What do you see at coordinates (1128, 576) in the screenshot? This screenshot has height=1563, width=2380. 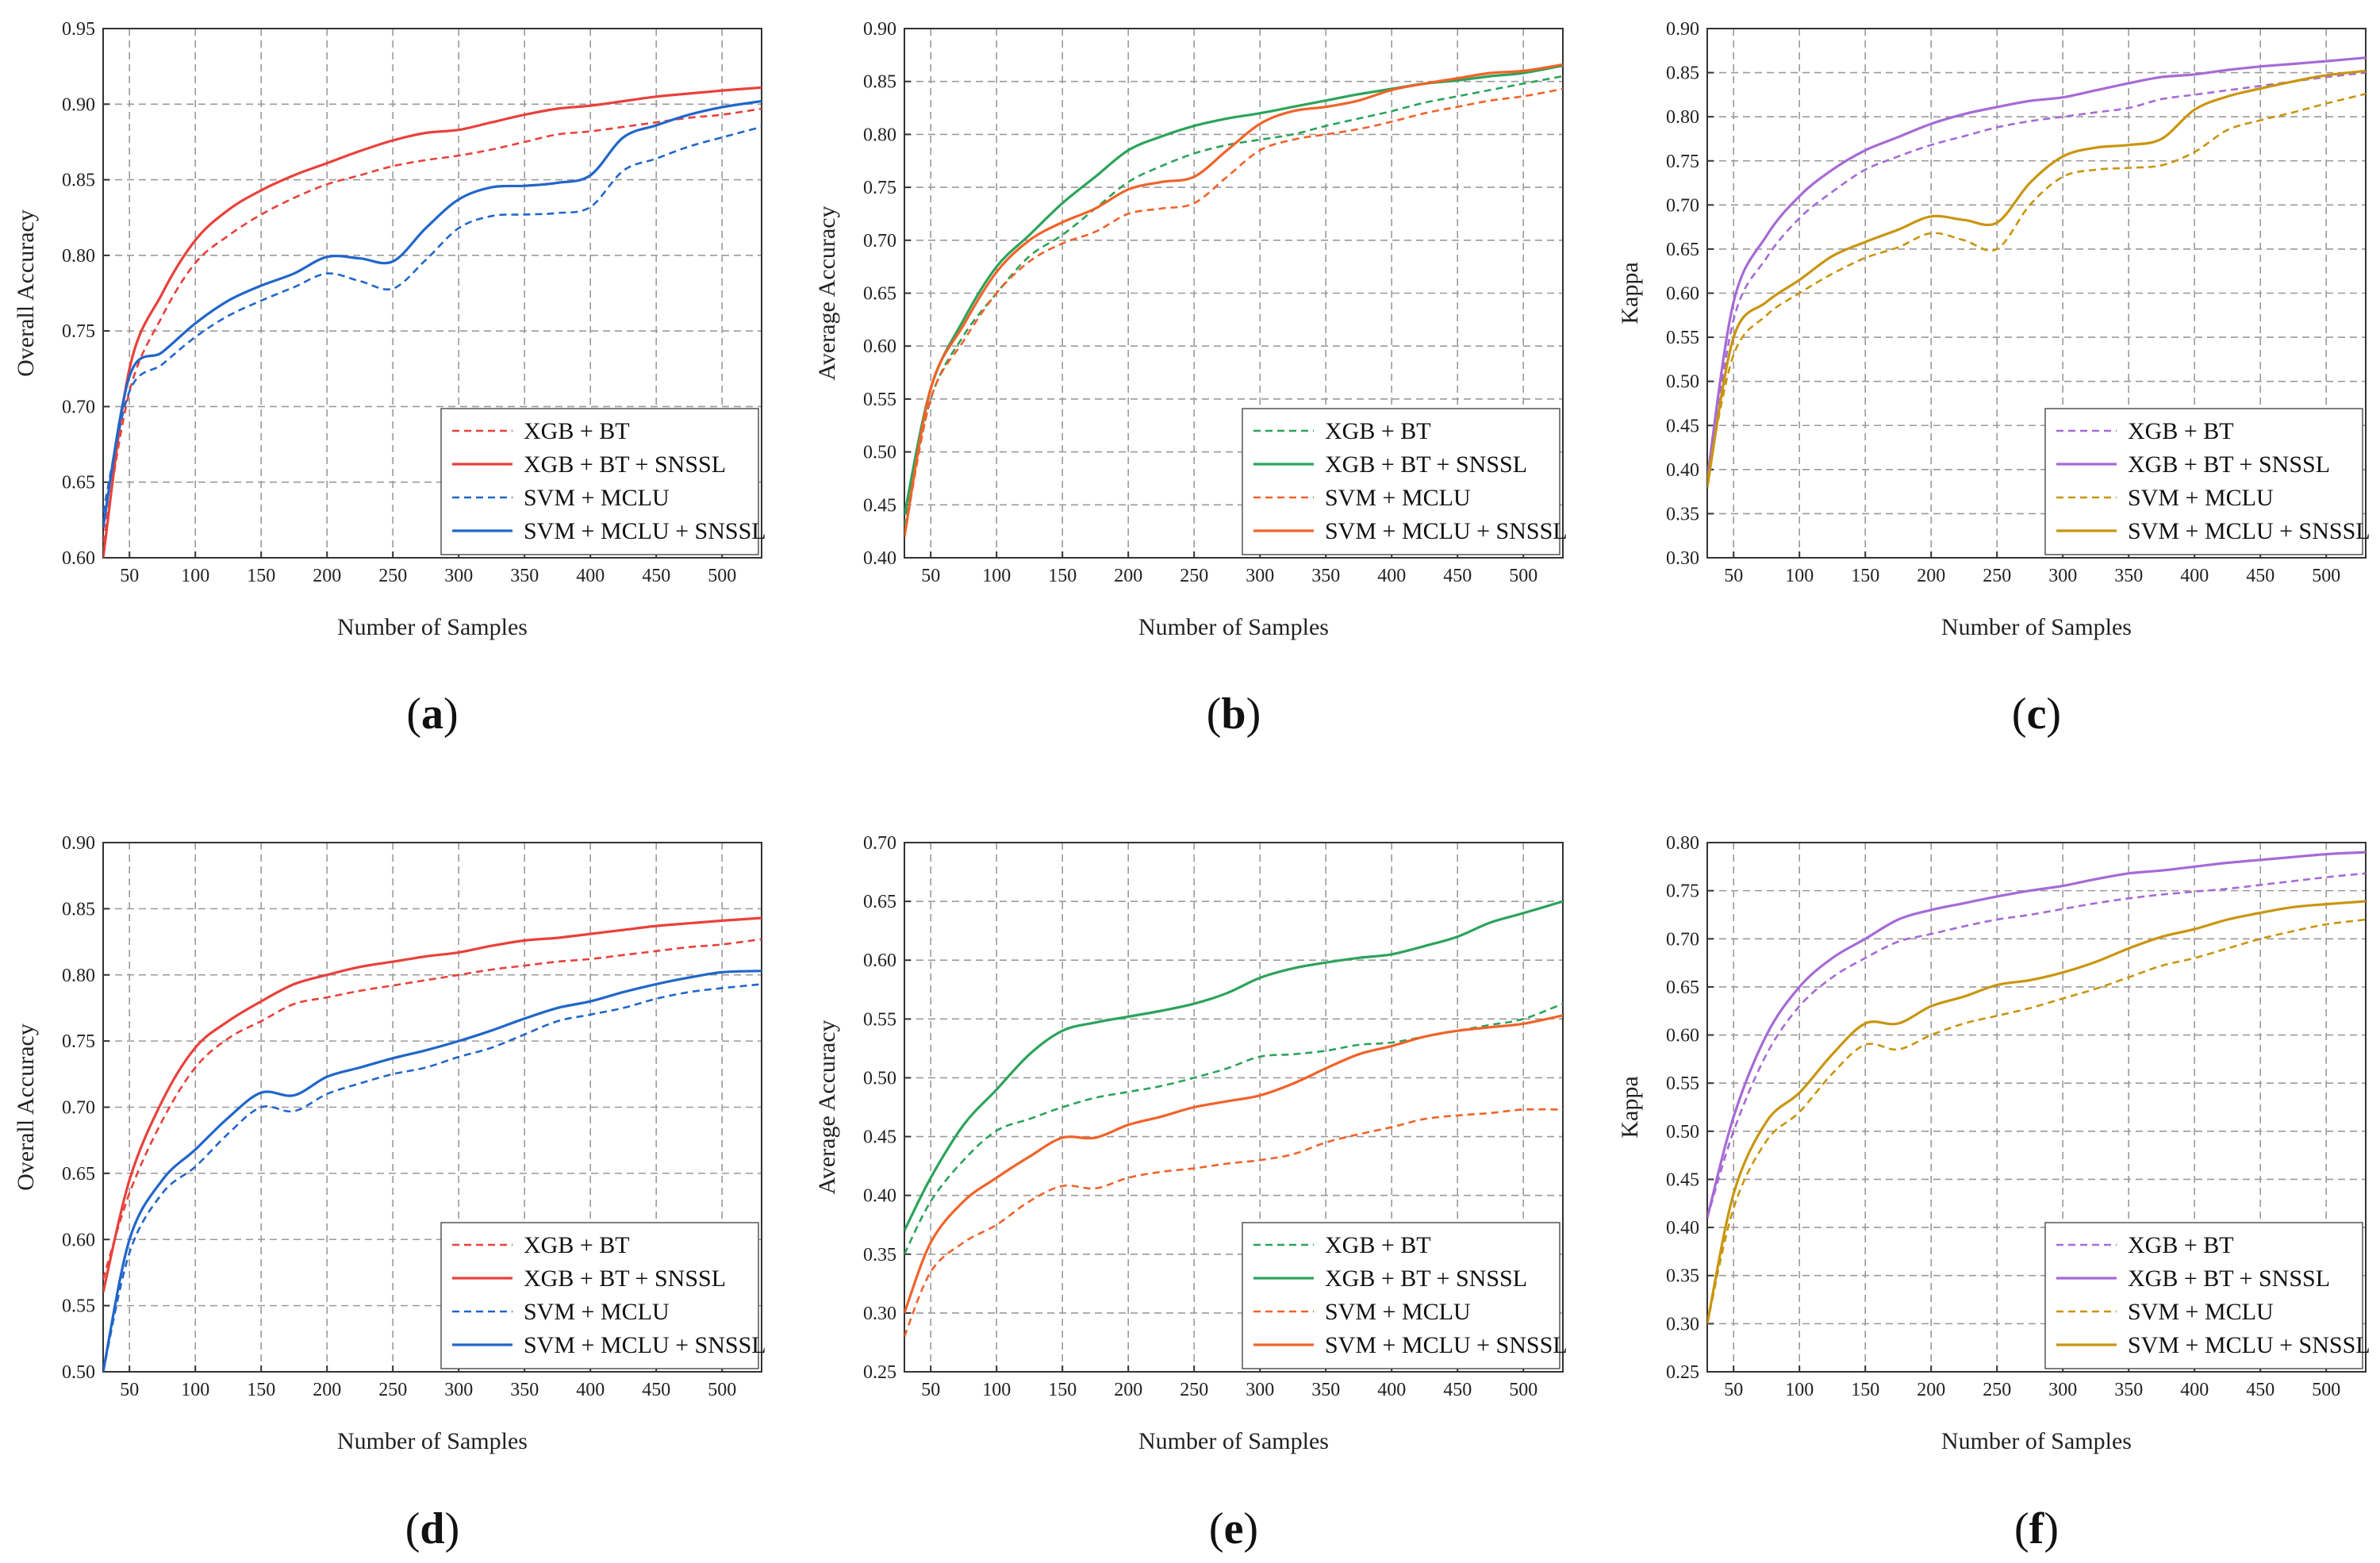 I see `x-tick-label: 200` at bounding box center [1128, 576].